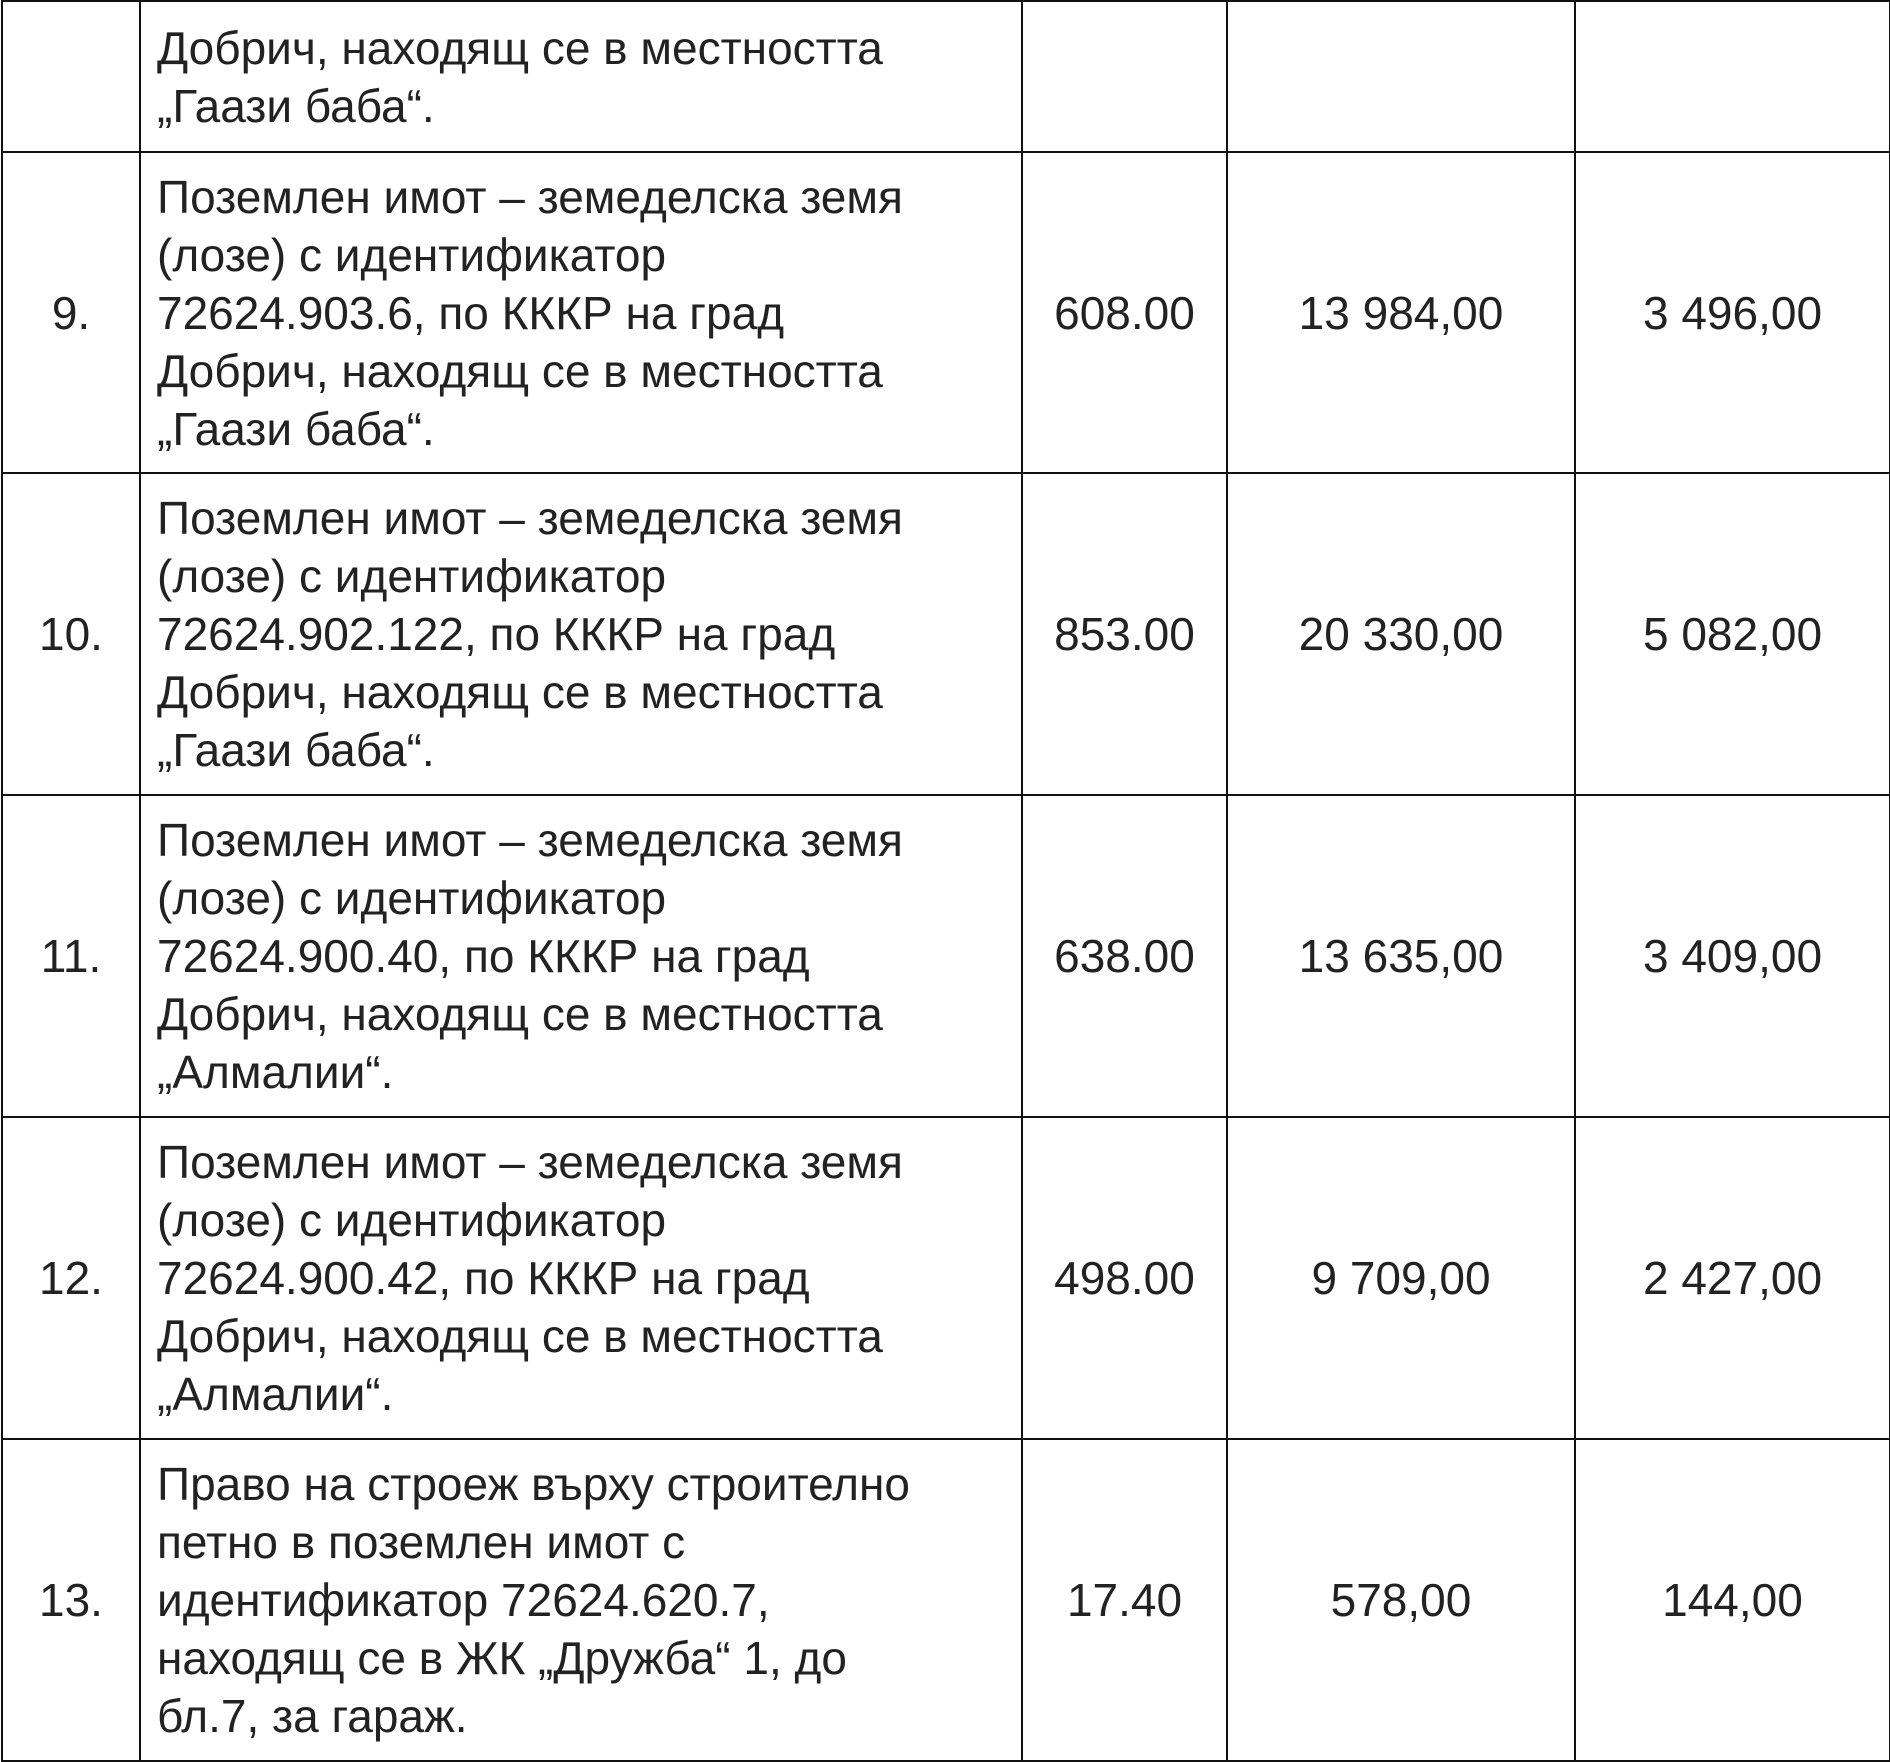 This screenshot has height=1762, width=1890. I want to click on row-number: 13., so click(71, 1600).